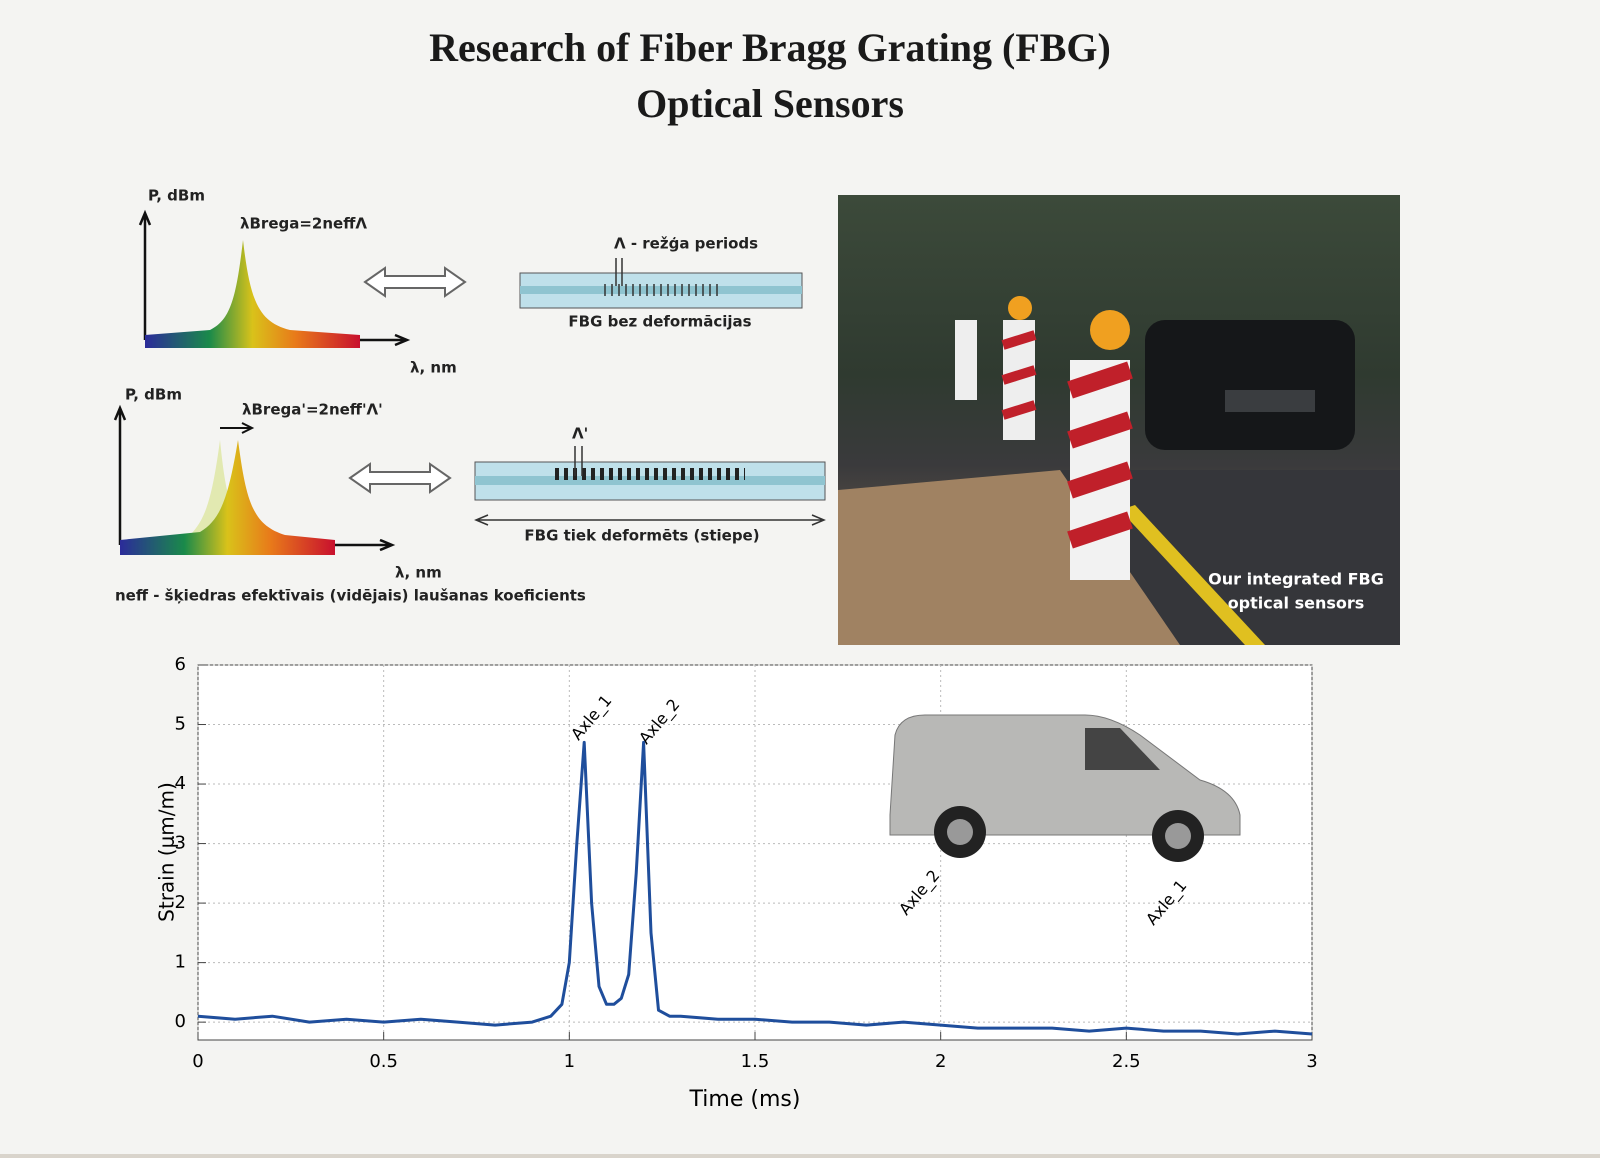 This screenshot has height=1158, width=1600. What do you see at coordinates (770, 47) in the screenshot?
I see `title-line: Research of Fiber Bragg Grating (FBG)` at bounding box center [770, 47].